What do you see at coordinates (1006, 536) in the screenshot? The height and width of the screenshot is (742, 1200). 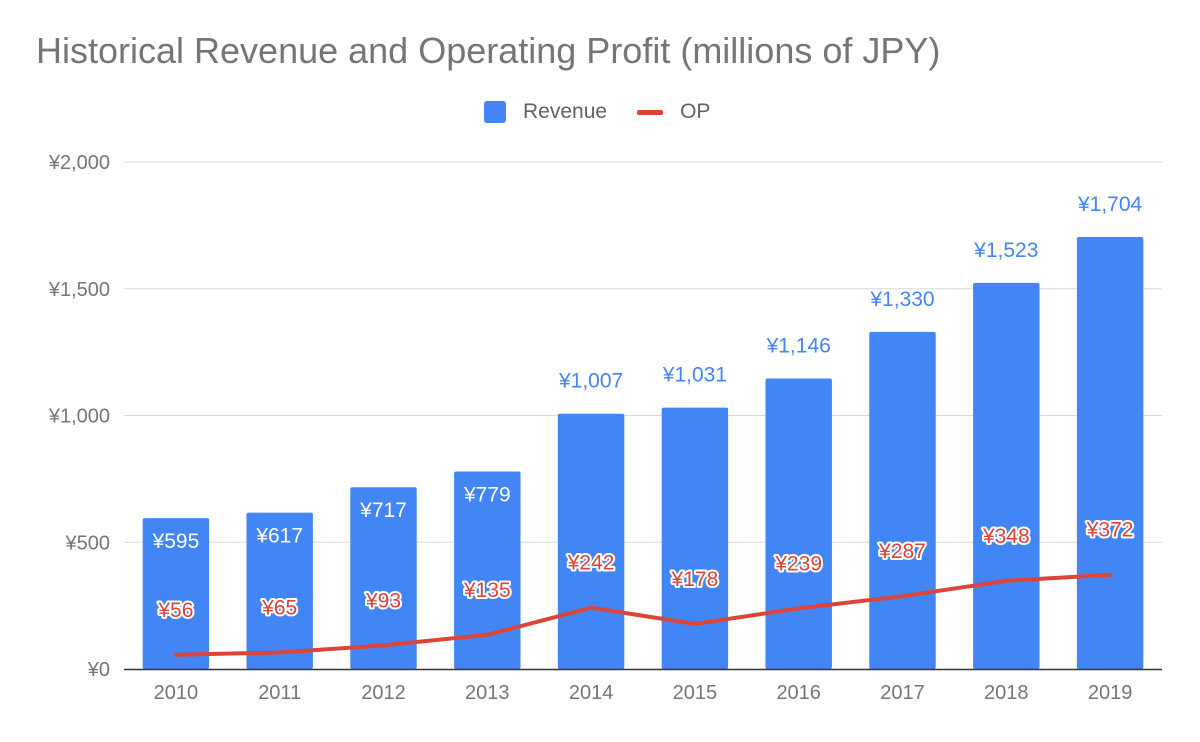 I see `op-data-label: ¥348` at bounding box center [1006, 536].